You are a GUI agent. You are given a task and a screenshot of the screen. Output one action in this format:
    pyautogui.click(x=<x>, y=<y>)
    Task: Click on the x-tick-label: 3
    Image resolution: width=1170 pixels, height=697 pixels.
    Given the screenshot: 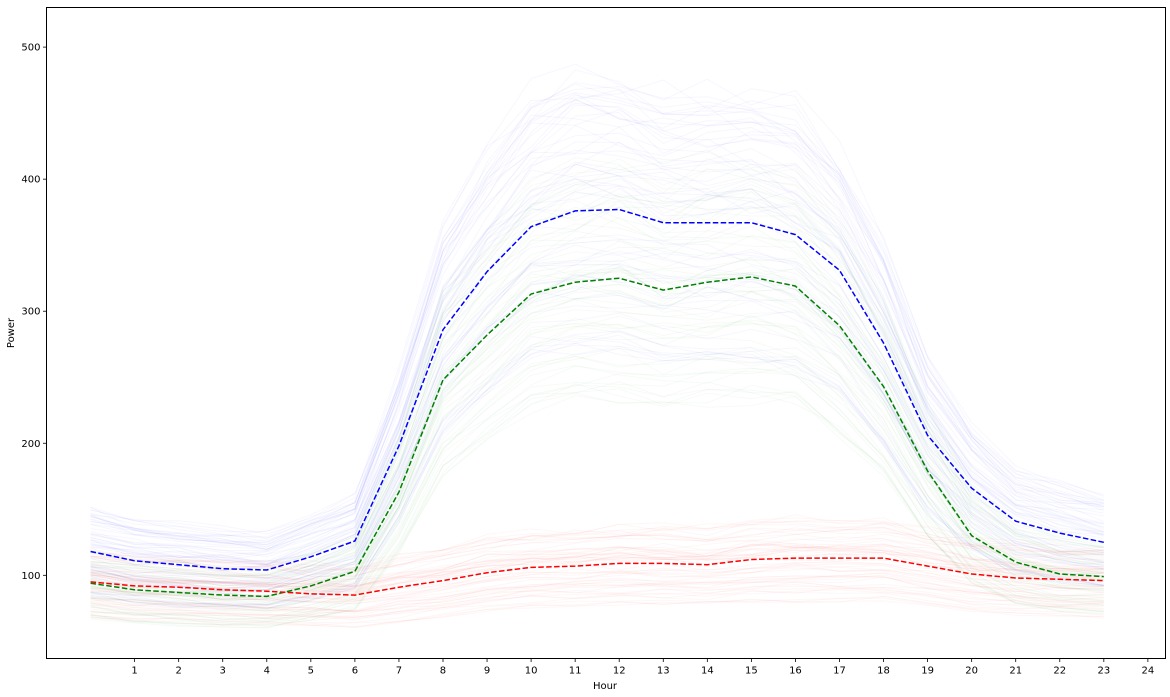 What is the action you would take?
    pyautogui.click(x=223, y=671)
    